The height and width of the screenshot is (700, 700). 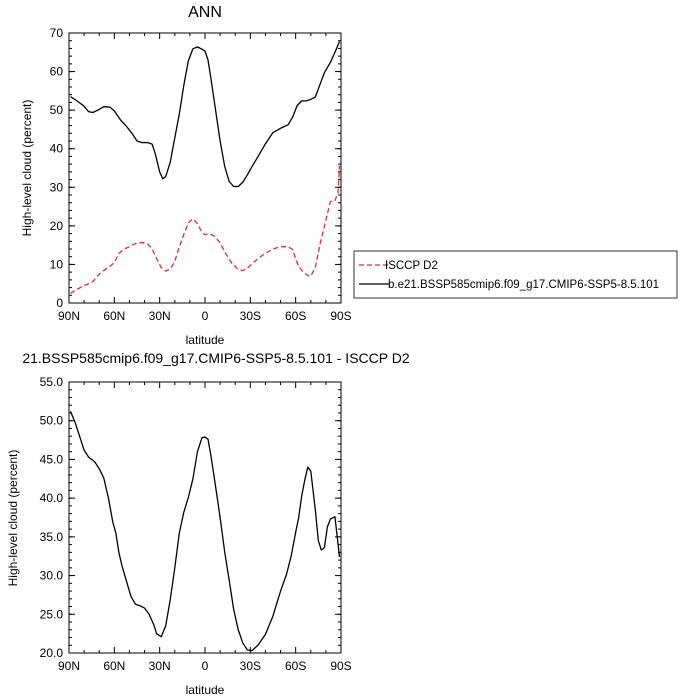 I want to click on bottom-xlabel: latitude, so click(x=205, y=690).